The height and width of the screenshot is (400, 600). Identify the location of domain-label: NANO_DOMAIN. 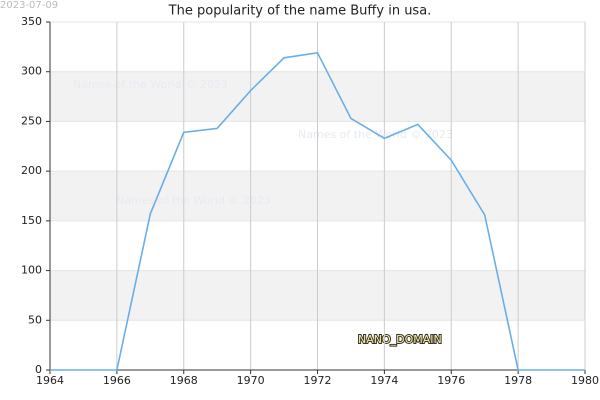
(400, 339).